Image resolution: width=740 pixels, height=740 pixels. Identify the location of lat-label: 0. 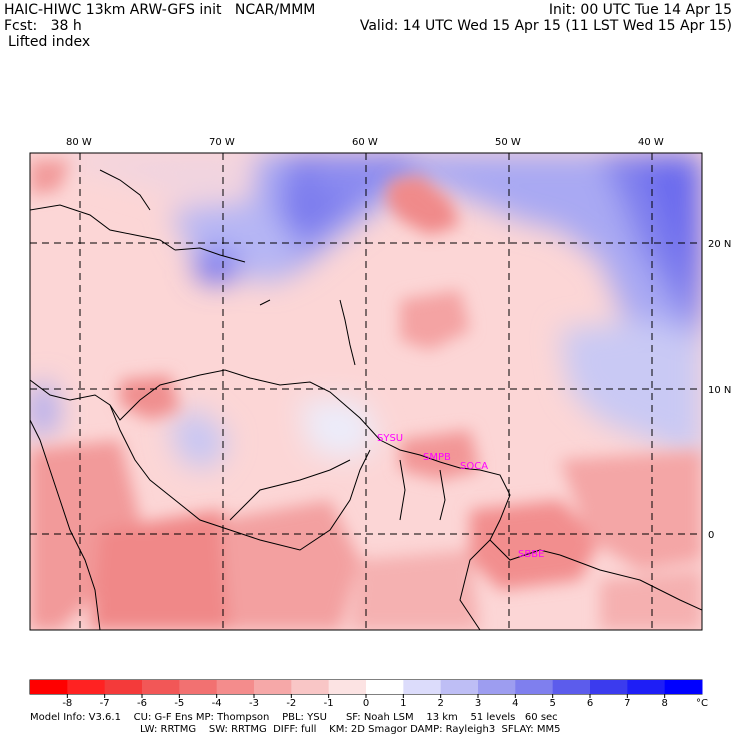
(711, 535).